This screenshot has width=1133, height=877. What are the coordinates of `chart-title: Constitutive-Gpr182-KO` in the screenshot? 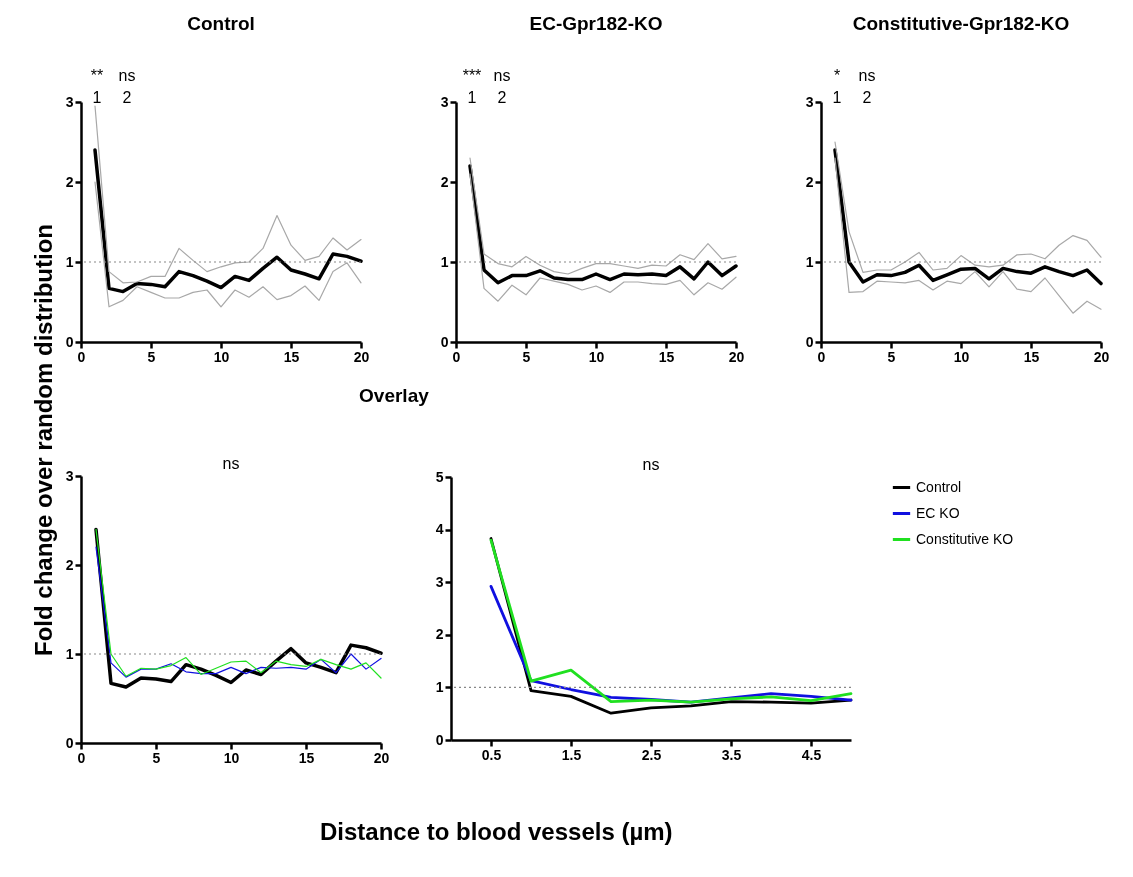 It's located at (961, 23).